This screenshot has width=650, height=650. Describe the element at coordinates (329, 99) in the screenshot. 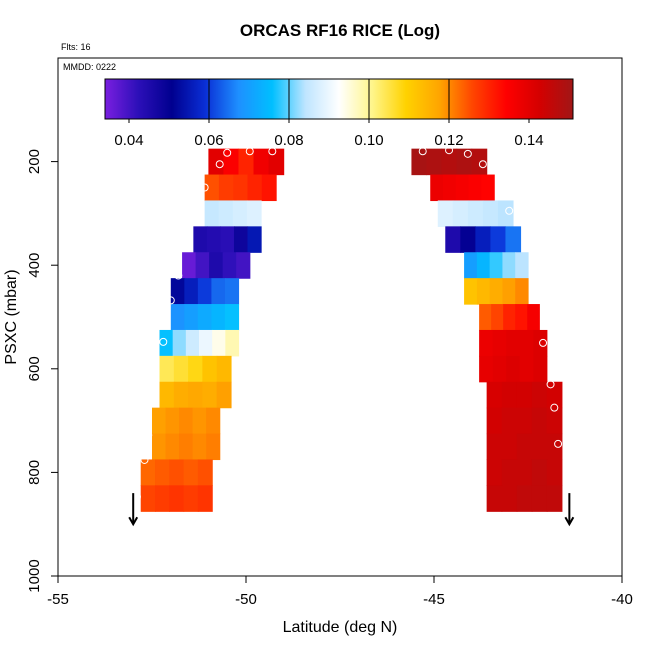

I see `colorbar-dividers` at that location.